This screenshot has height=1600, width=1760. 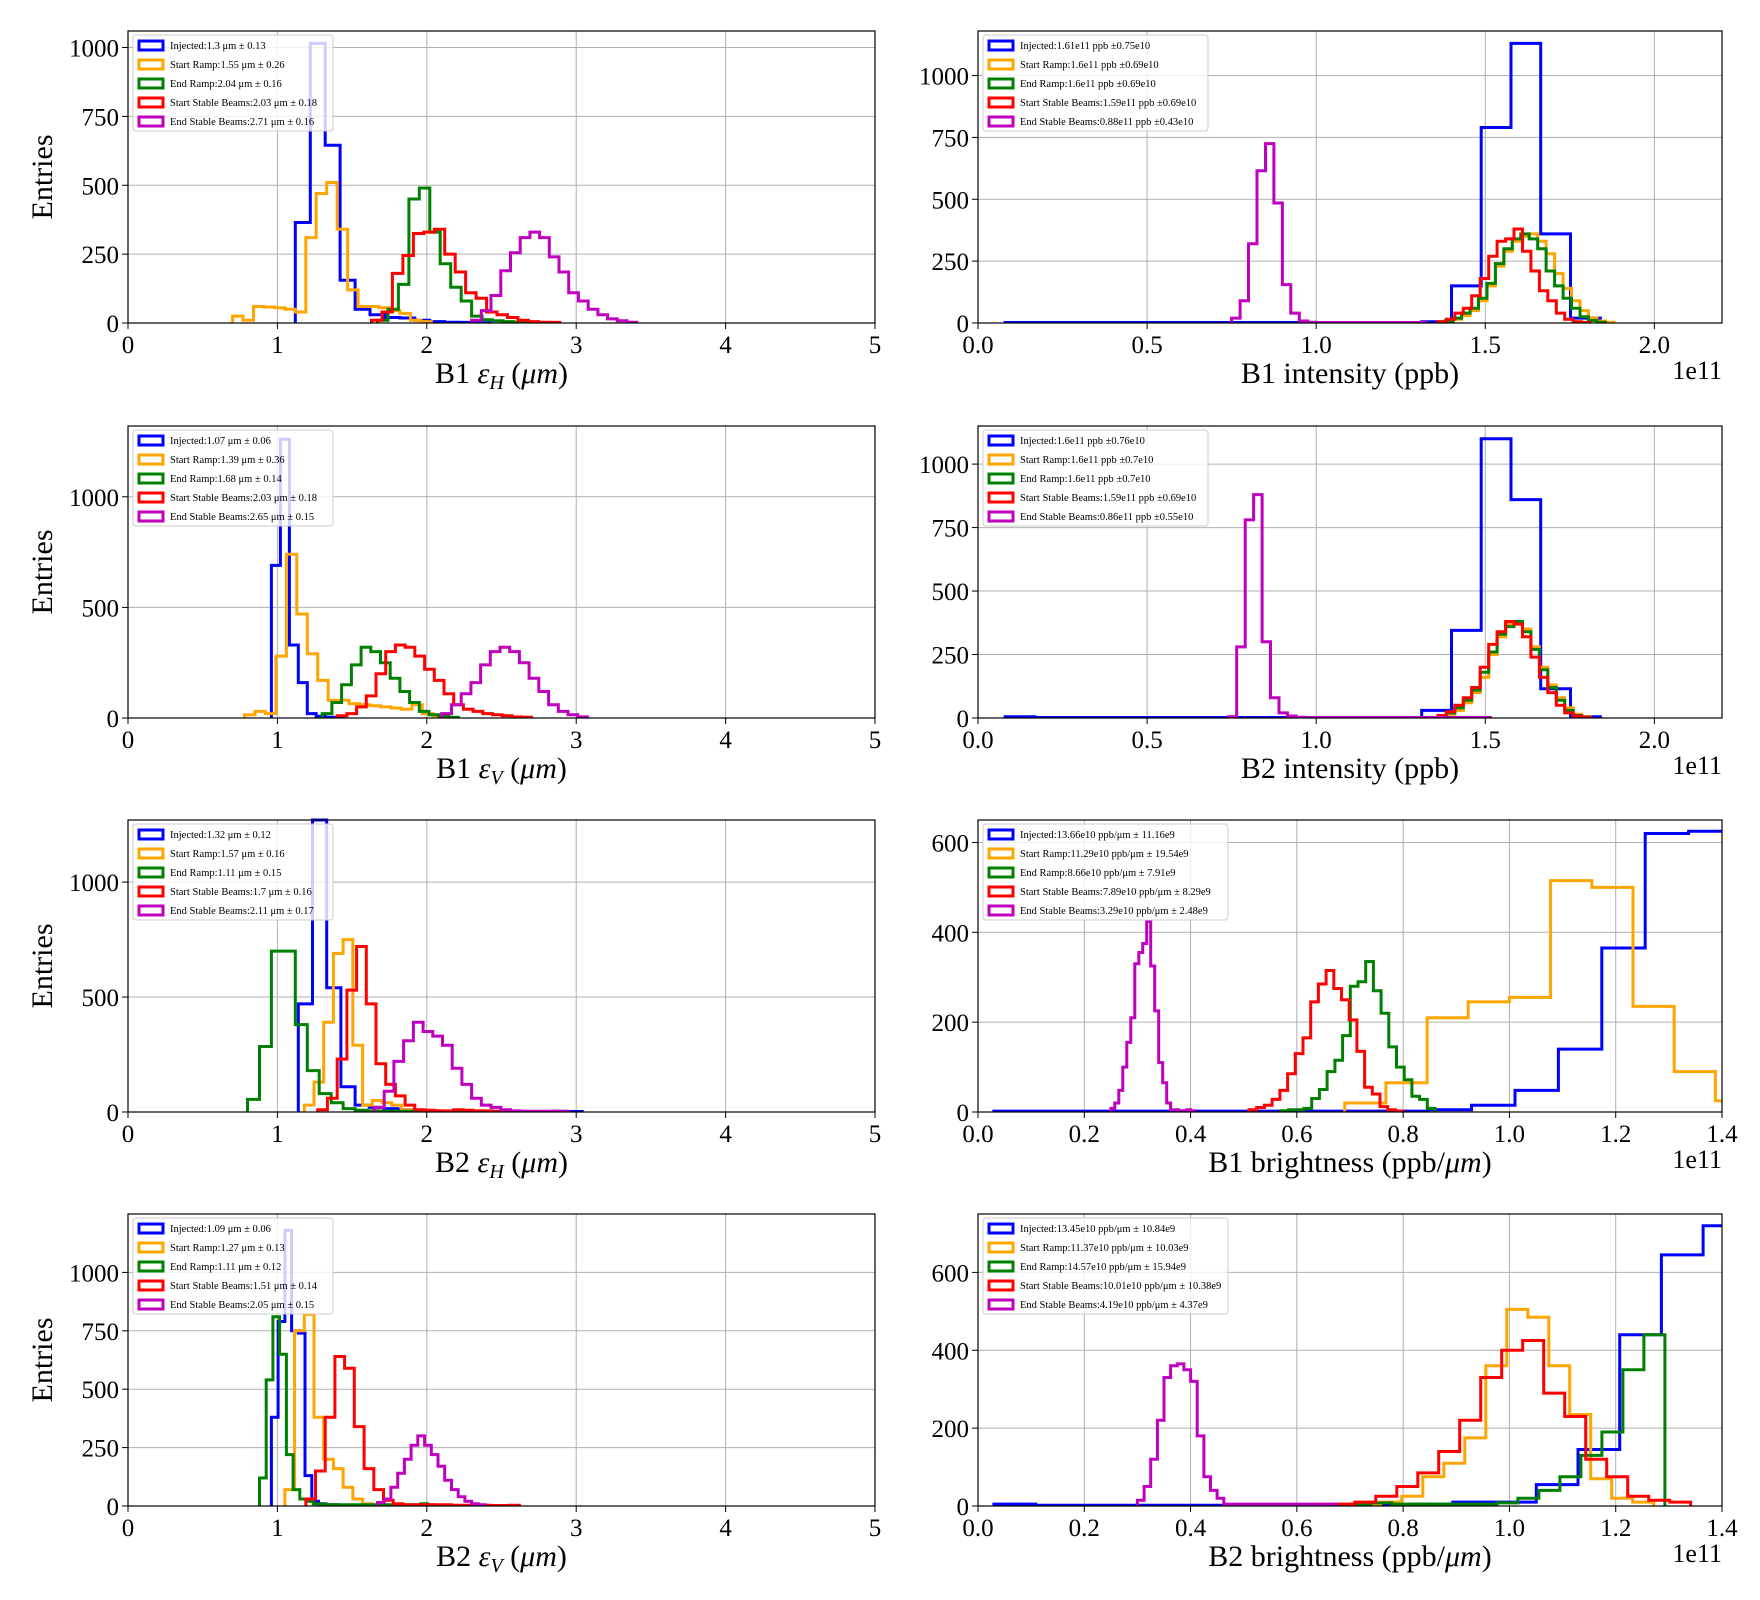 What do you see at coordinates (220, 835) in the screenshot?
I see `legend-entry: Injected:1.32 μm ± 0.12` at bounding box center [220, 835].